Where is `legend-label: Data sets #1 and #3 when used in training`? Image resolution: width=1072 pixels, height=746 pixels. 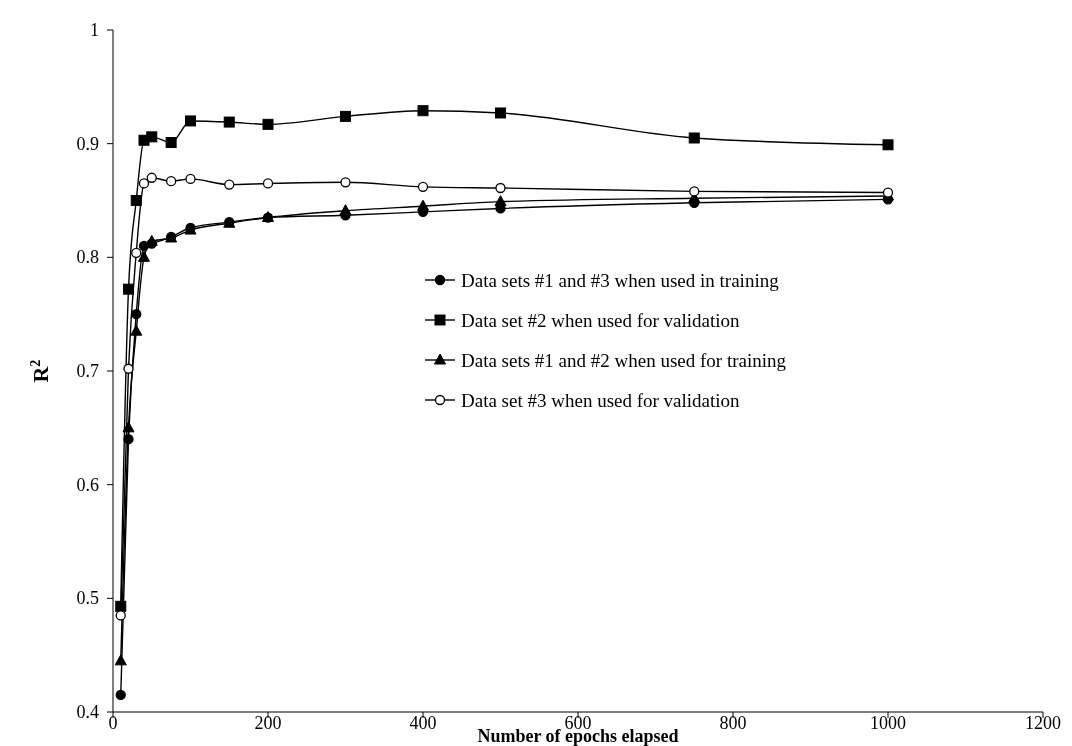 legend-label: Data sets #1 and #3 when used in training is located at coordinates (620, 280).